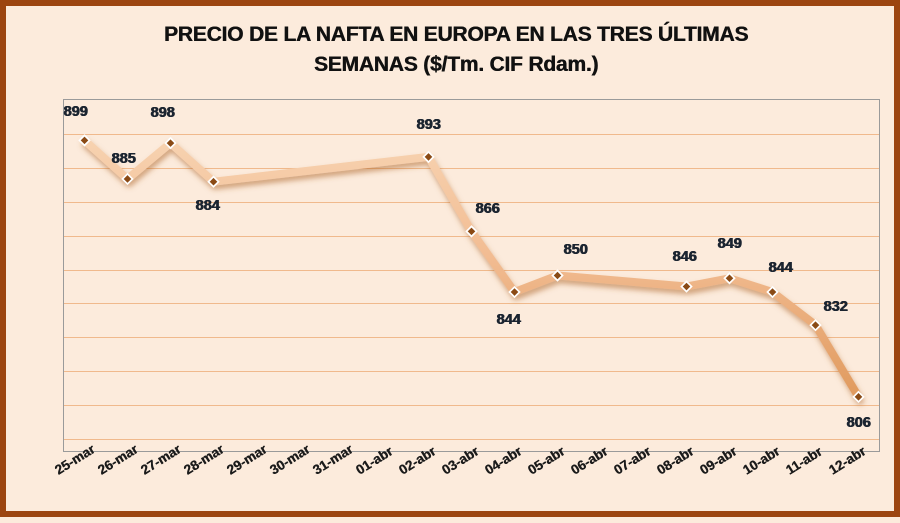 This screenshot has height=523, width=900. What do you see at coordinates (684, 256) in the screenshot?
I see `data-point-label: 846` at bounding box center [684, 256].